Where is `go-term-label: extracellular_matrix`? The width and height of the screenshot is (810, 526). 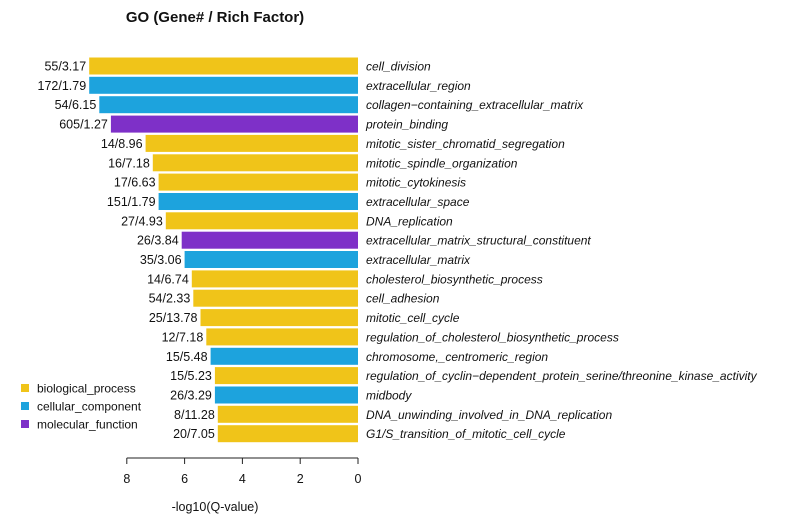
go-term-label: extracellular_matrix is located at coordinates (418, 260).